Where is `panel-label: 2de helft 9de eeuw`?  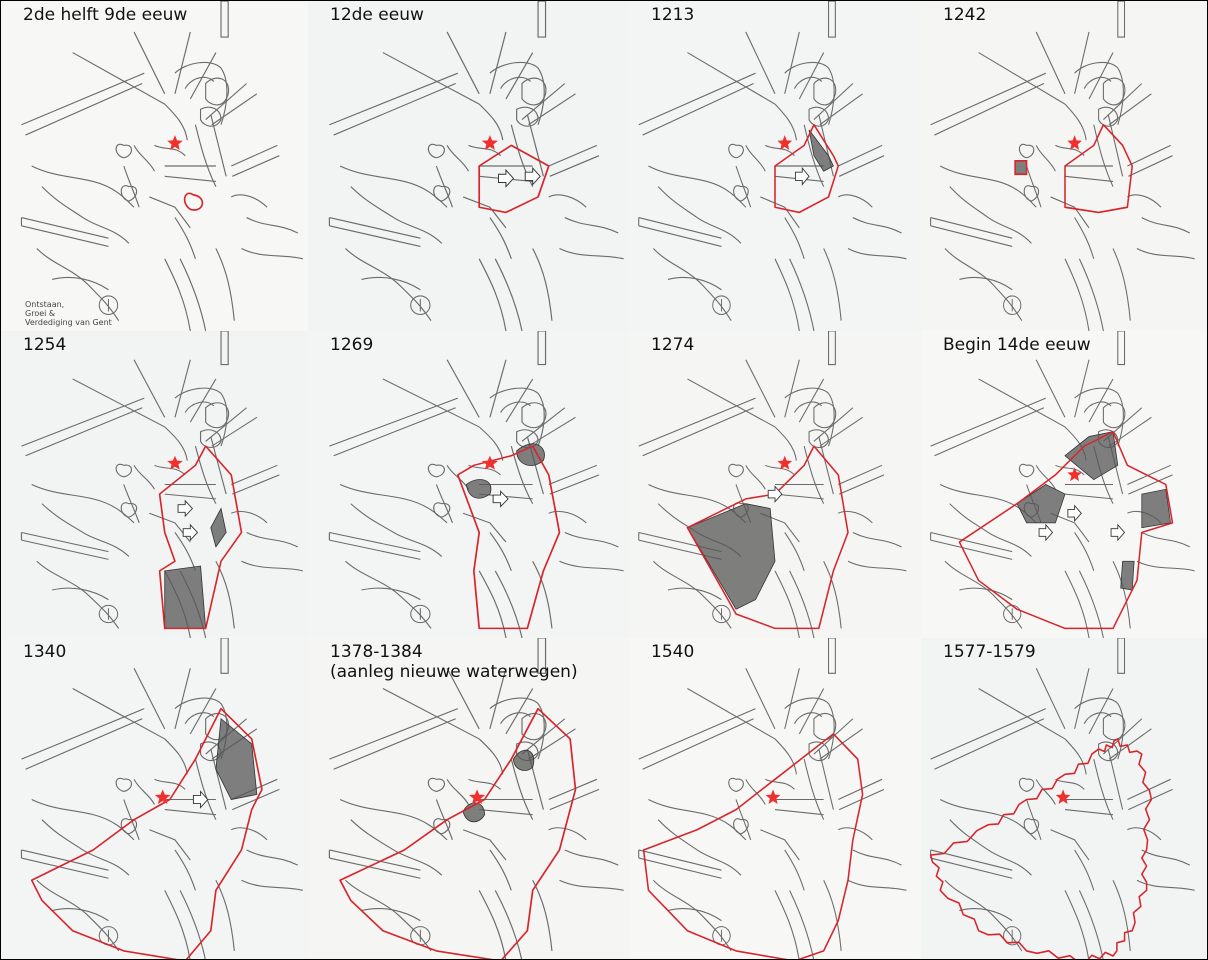 panel-label: 2de helft 9de eeuw is located at coordinates (105, 15).